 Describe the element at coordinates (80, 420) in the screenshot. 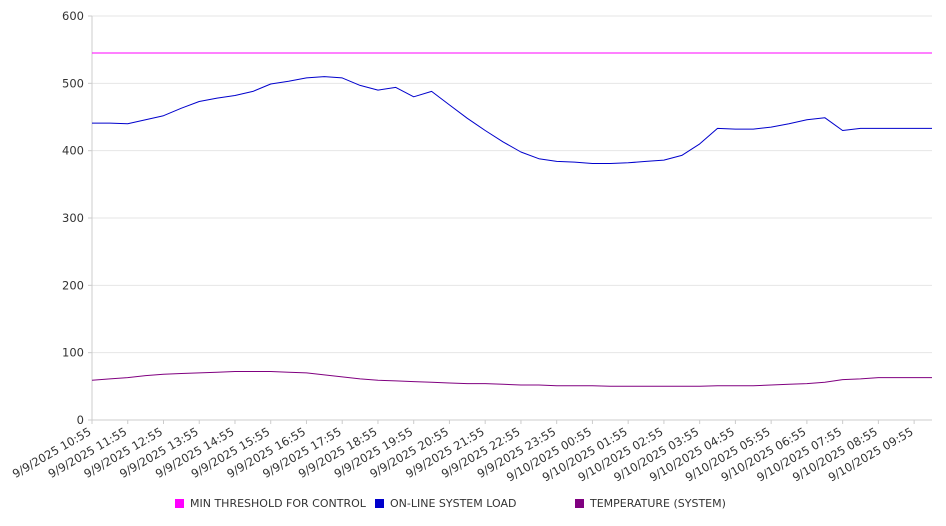

I see `y-tick-label: 0` at that location.